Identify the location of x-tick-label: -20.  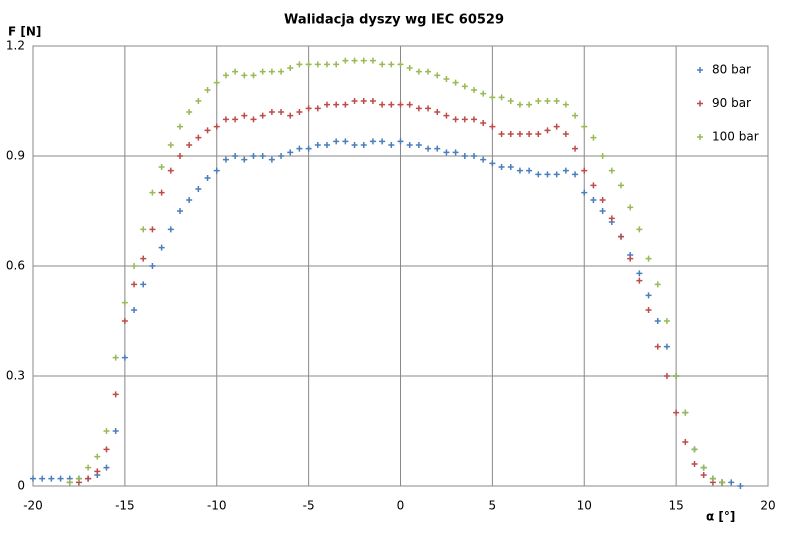
(33, 506).